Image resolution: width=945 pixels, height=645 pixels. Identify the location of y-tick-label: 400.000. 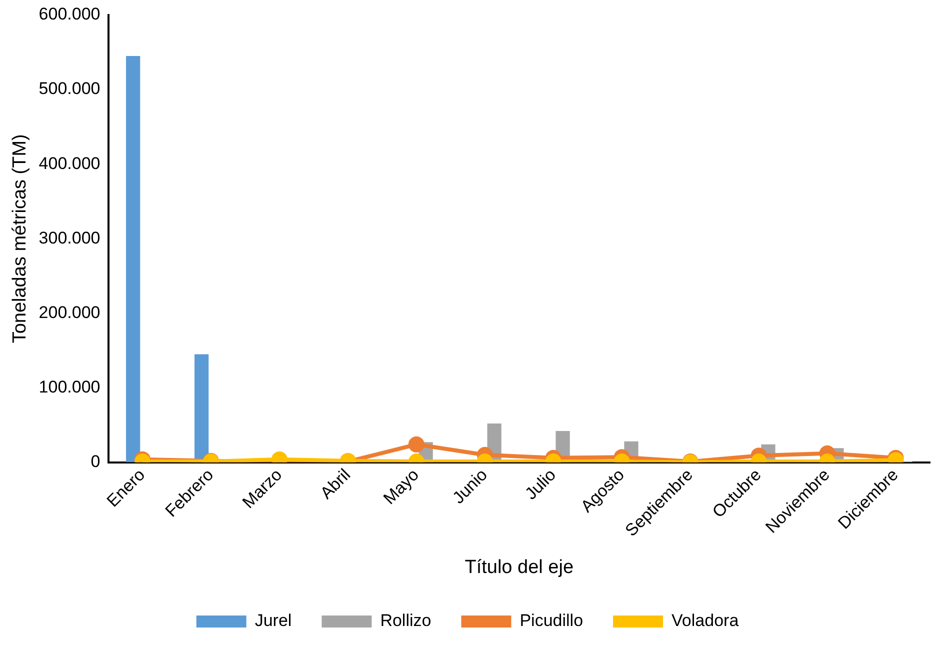
(69, 163).